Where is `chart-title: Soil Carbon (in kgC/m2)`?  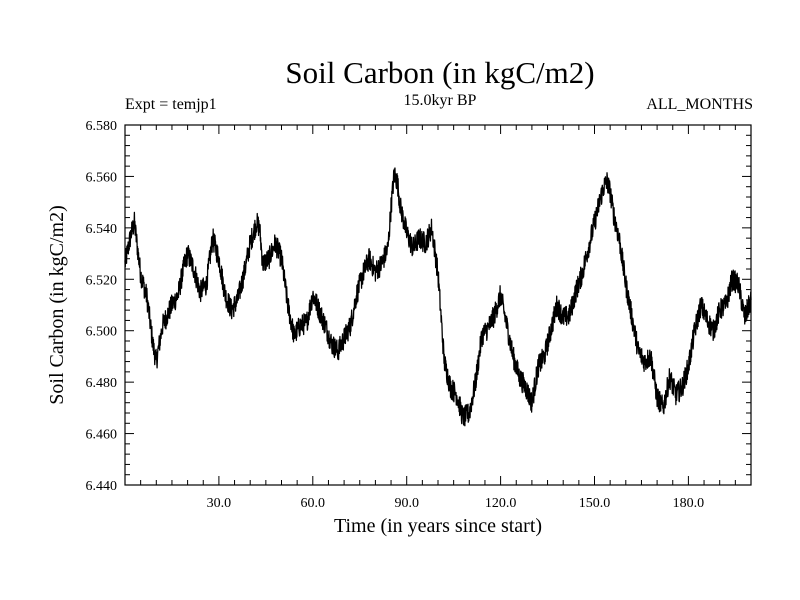 chart-title: Soil Carbon (in kgC/m2) is located at coordinates (440, 72).